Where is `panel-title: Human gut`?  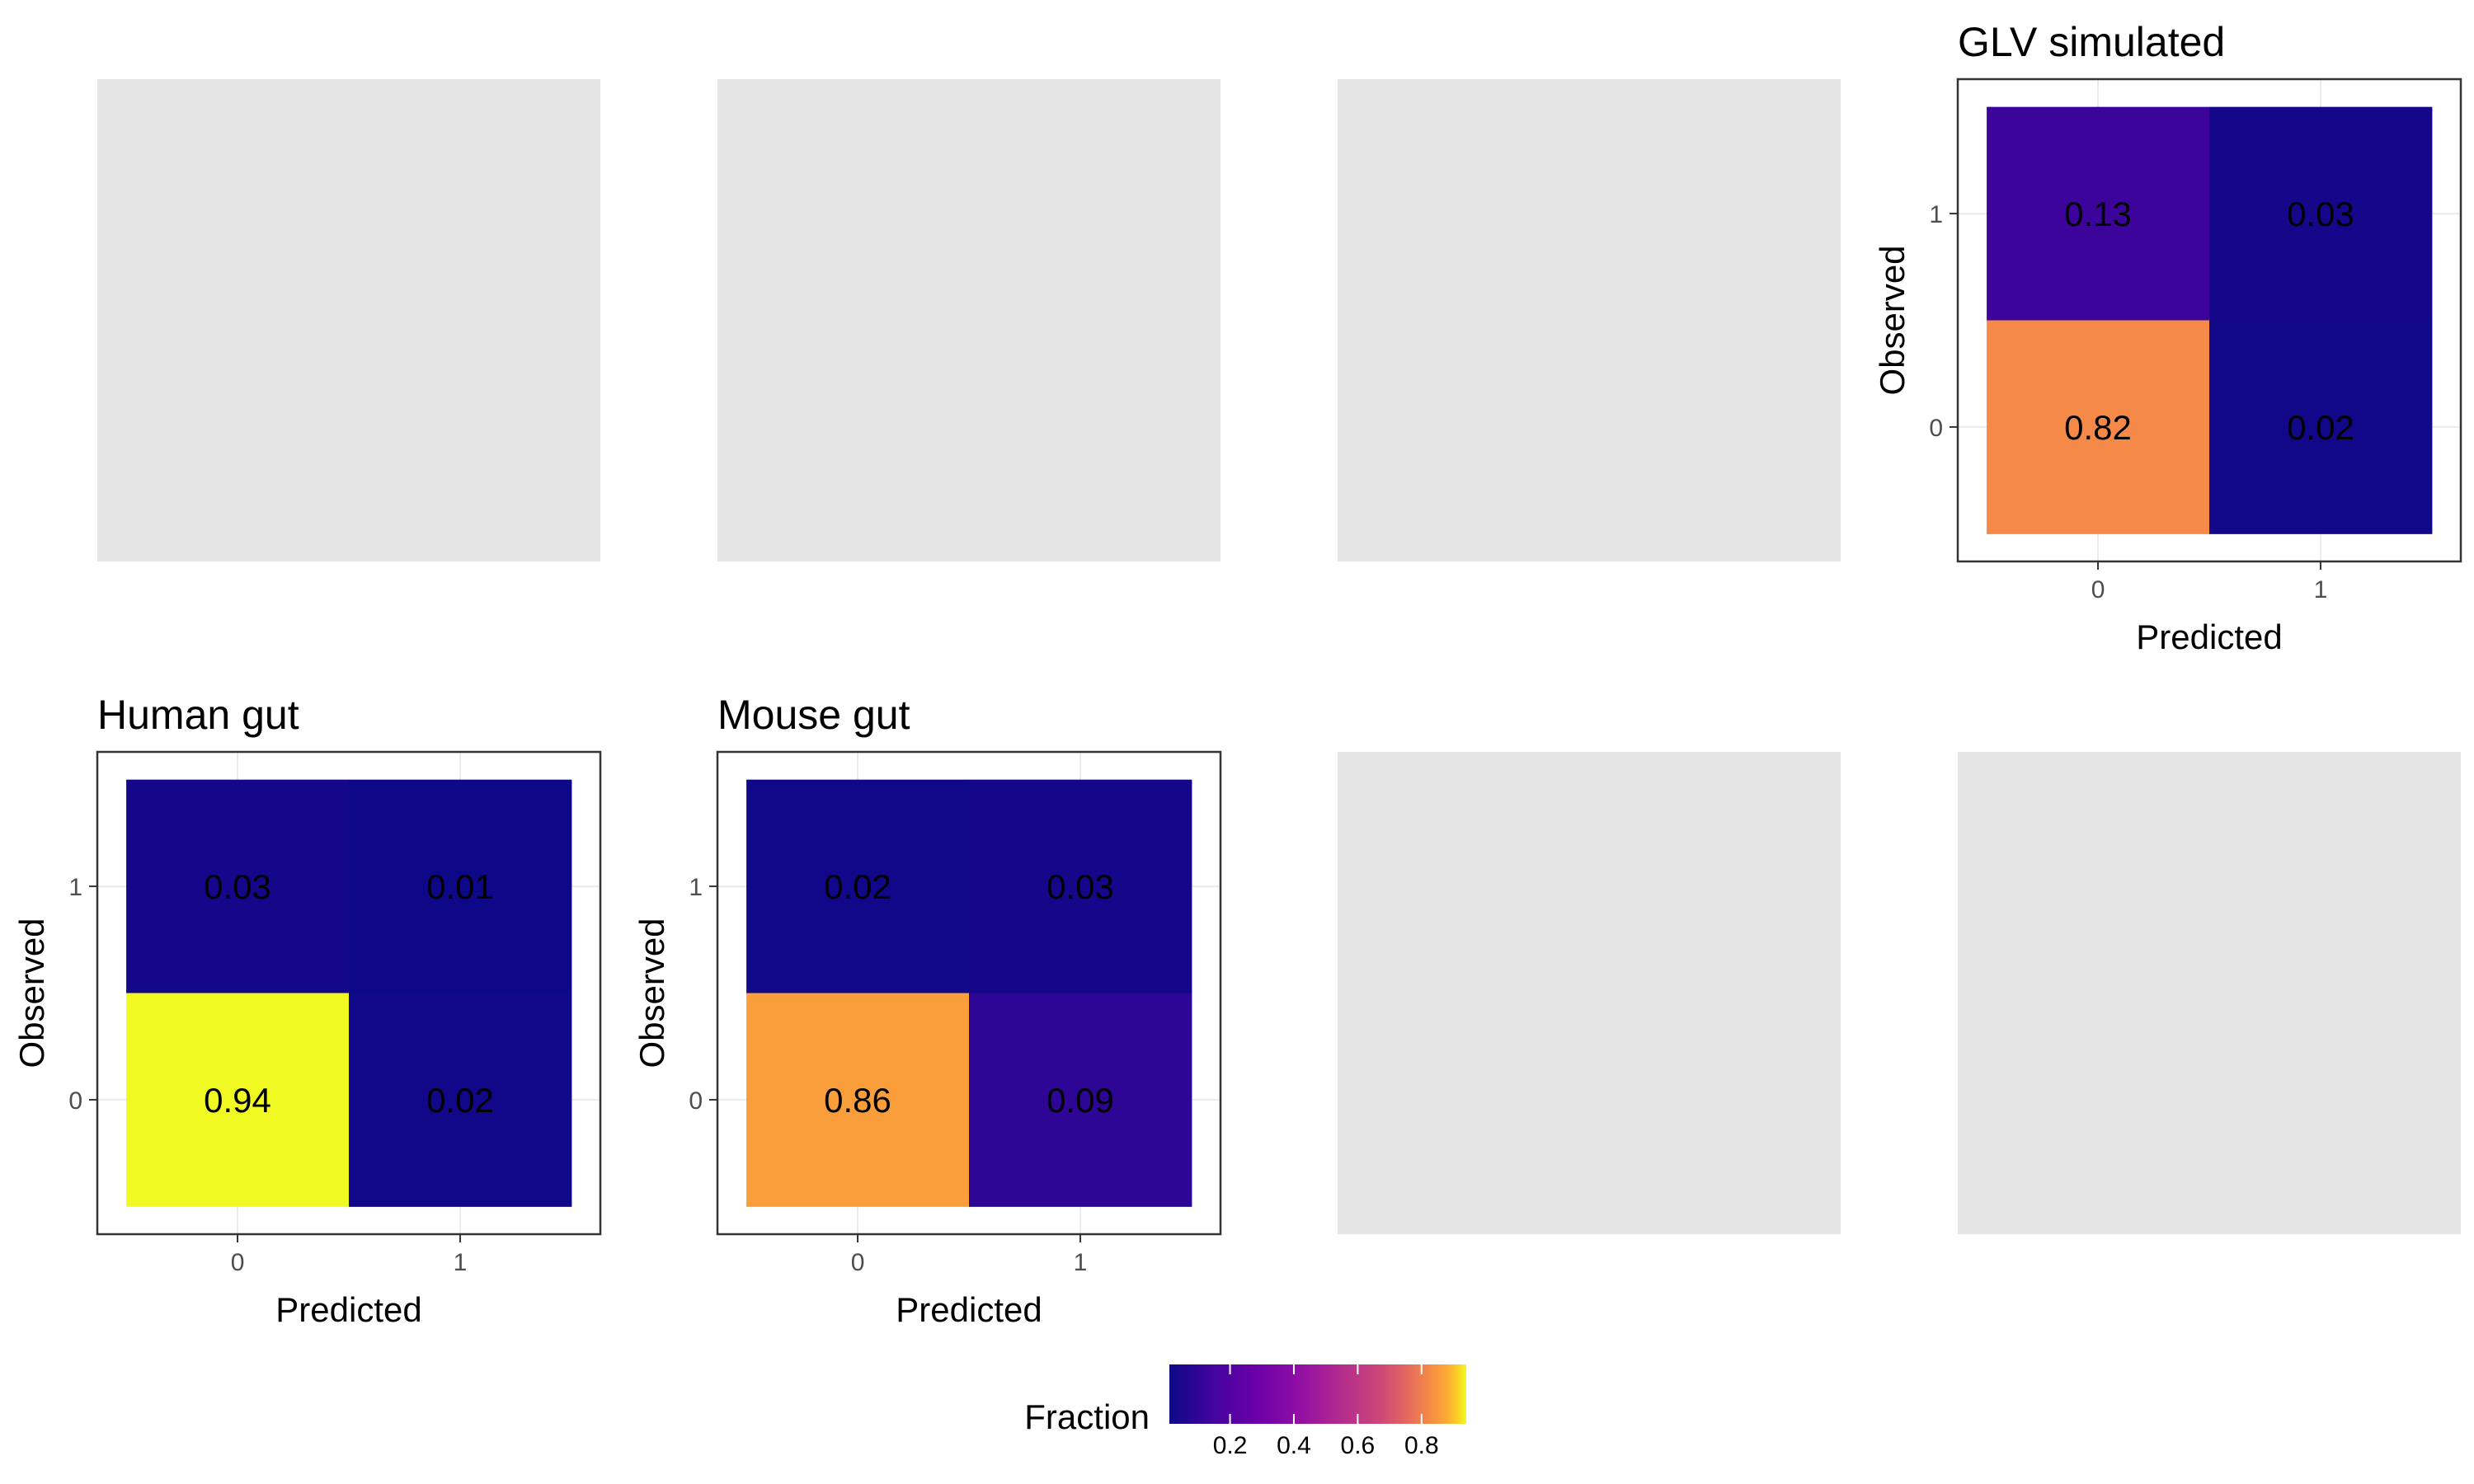 panel-title: Human gut is located at coordinates (198, 715).